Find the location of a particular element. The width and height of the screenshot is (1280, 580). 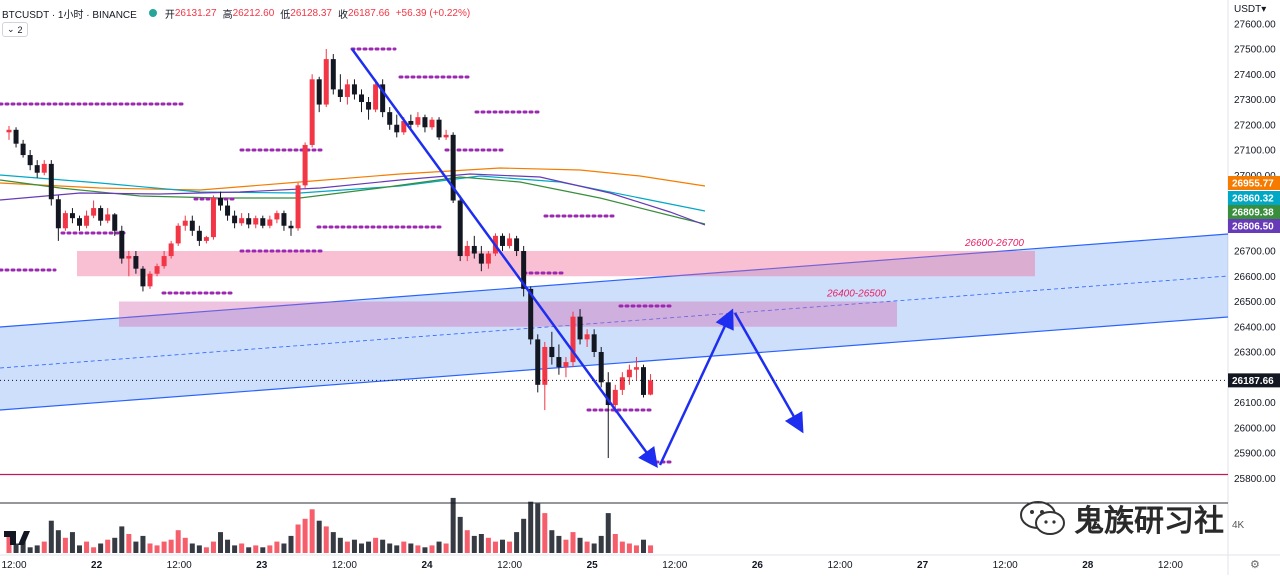

low-label: 低 is located at coordinates (285, 15).